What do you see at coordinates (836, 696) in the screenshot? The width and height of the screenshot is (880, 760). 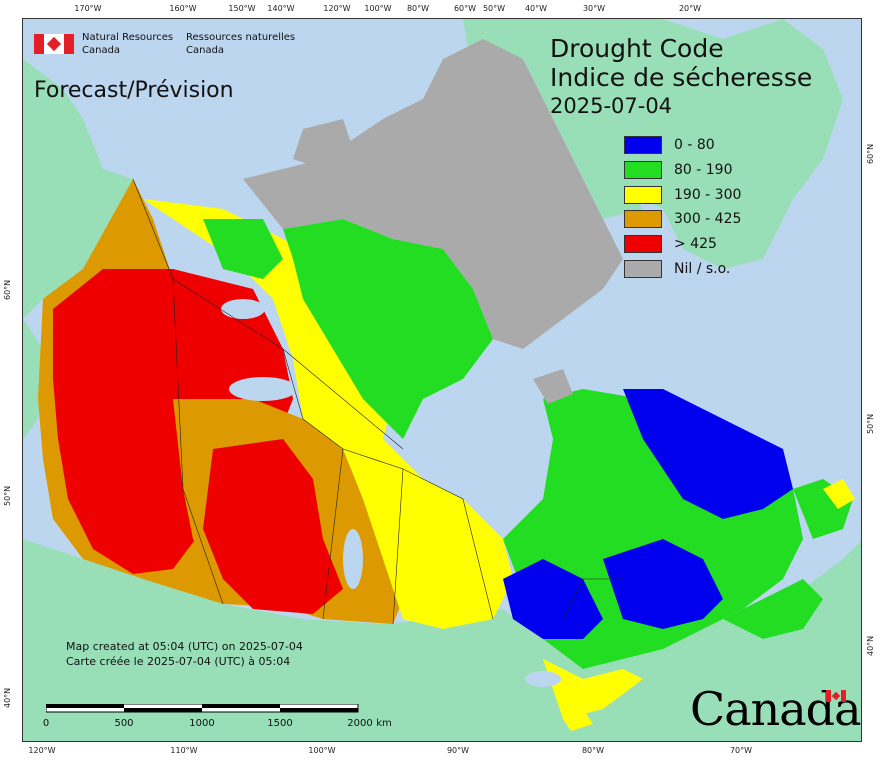 I see `wordmark-flag-icon` at bounding box center [836, 696].